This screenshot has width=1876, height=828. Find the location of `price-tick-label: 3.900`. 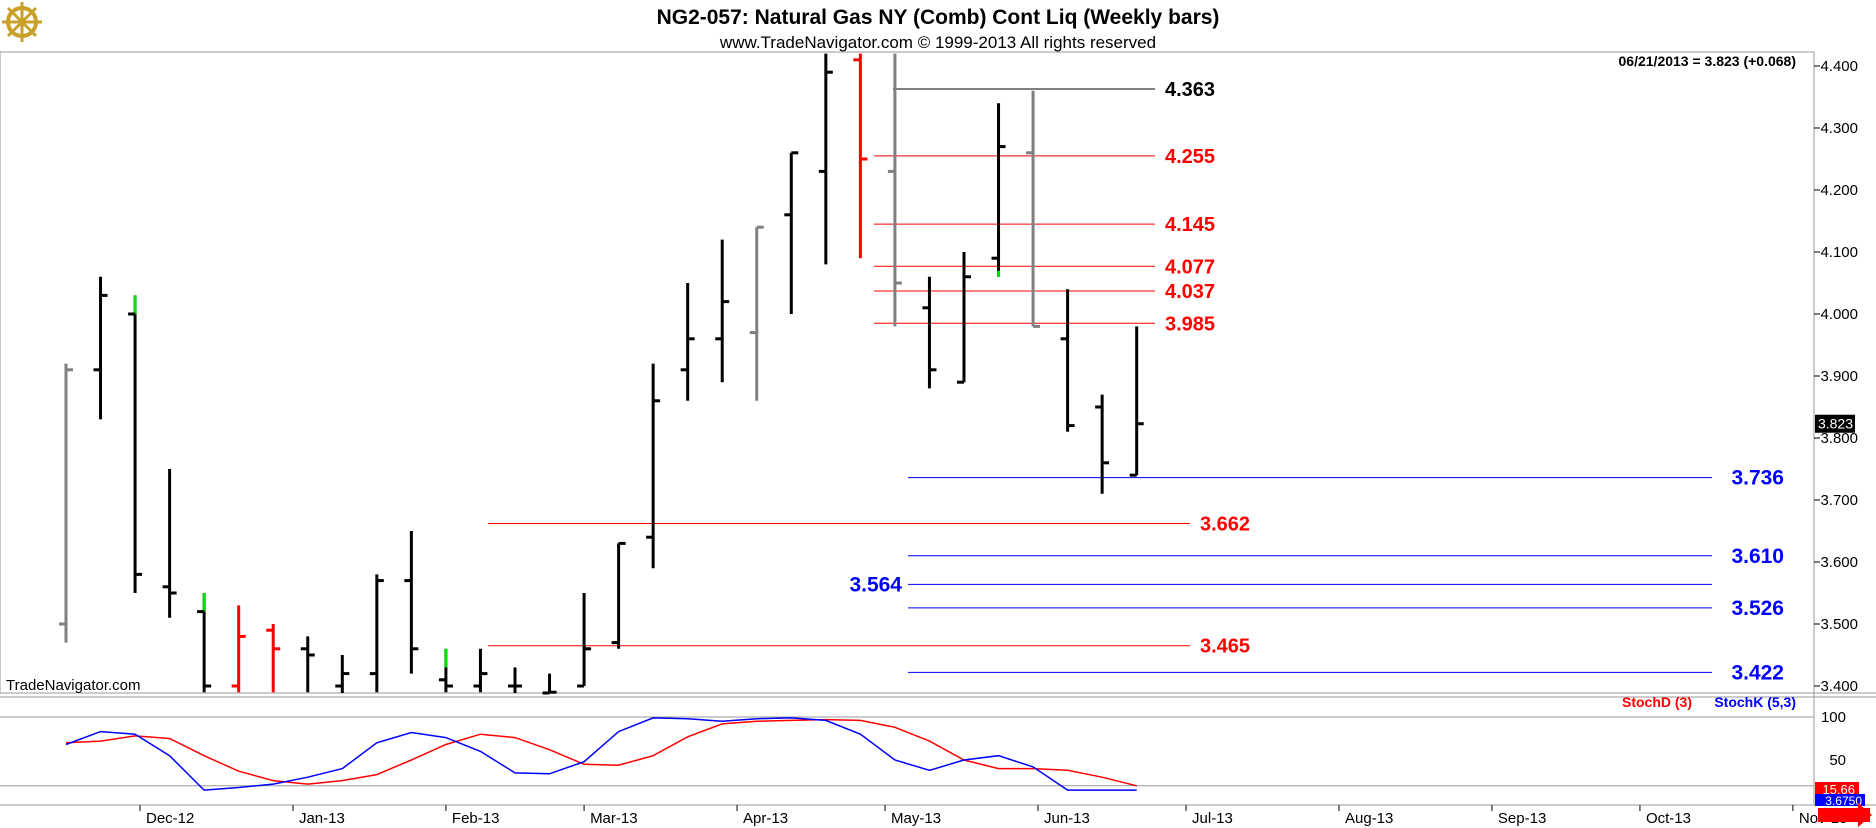

price-tick-label: 3.900 is located at coordinates (1839, 376).